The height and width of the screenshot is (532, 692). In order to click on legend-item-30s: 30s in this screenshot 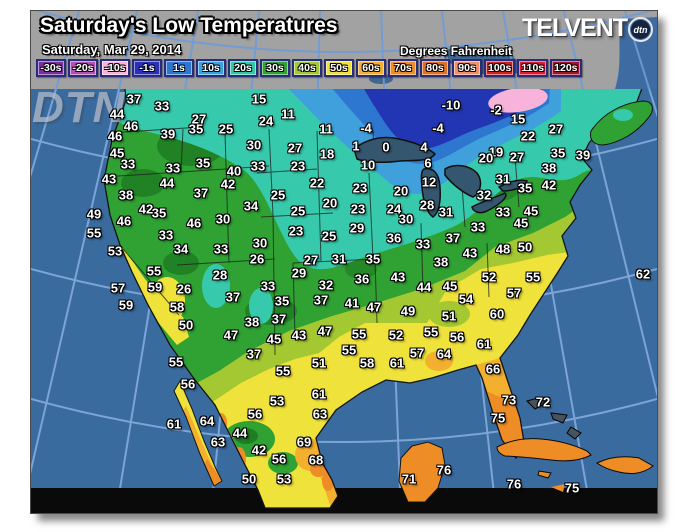, I will do `click(275, 68)`.